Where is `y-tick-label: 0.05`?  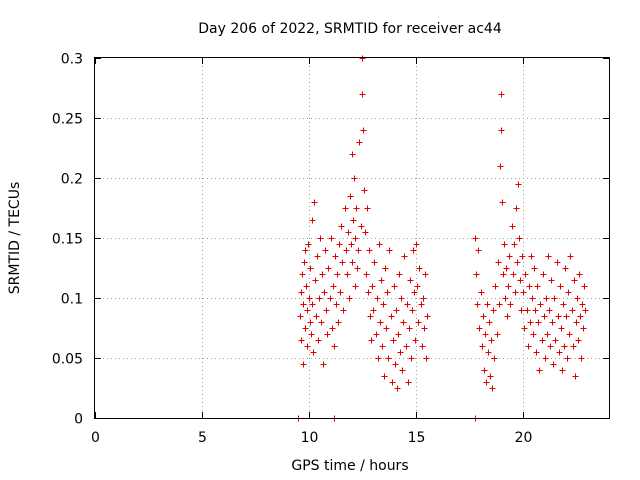
y-tick-label: 0.05 is located at coordinates (67, 360).